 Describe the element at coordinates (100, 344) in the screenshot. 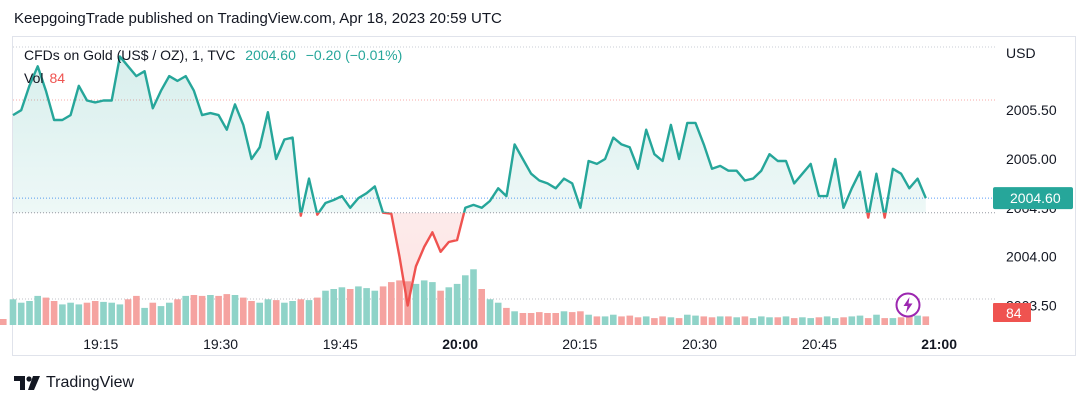

I see `x-tick-label: 19:15` at that location.